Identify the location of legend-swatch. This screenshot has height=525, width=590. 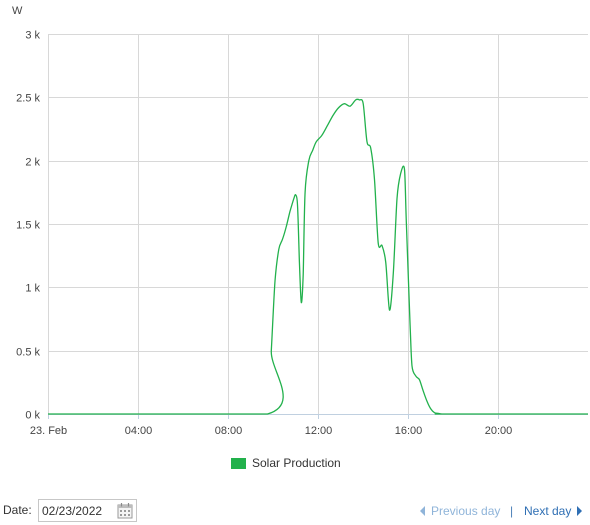
(238, 463).